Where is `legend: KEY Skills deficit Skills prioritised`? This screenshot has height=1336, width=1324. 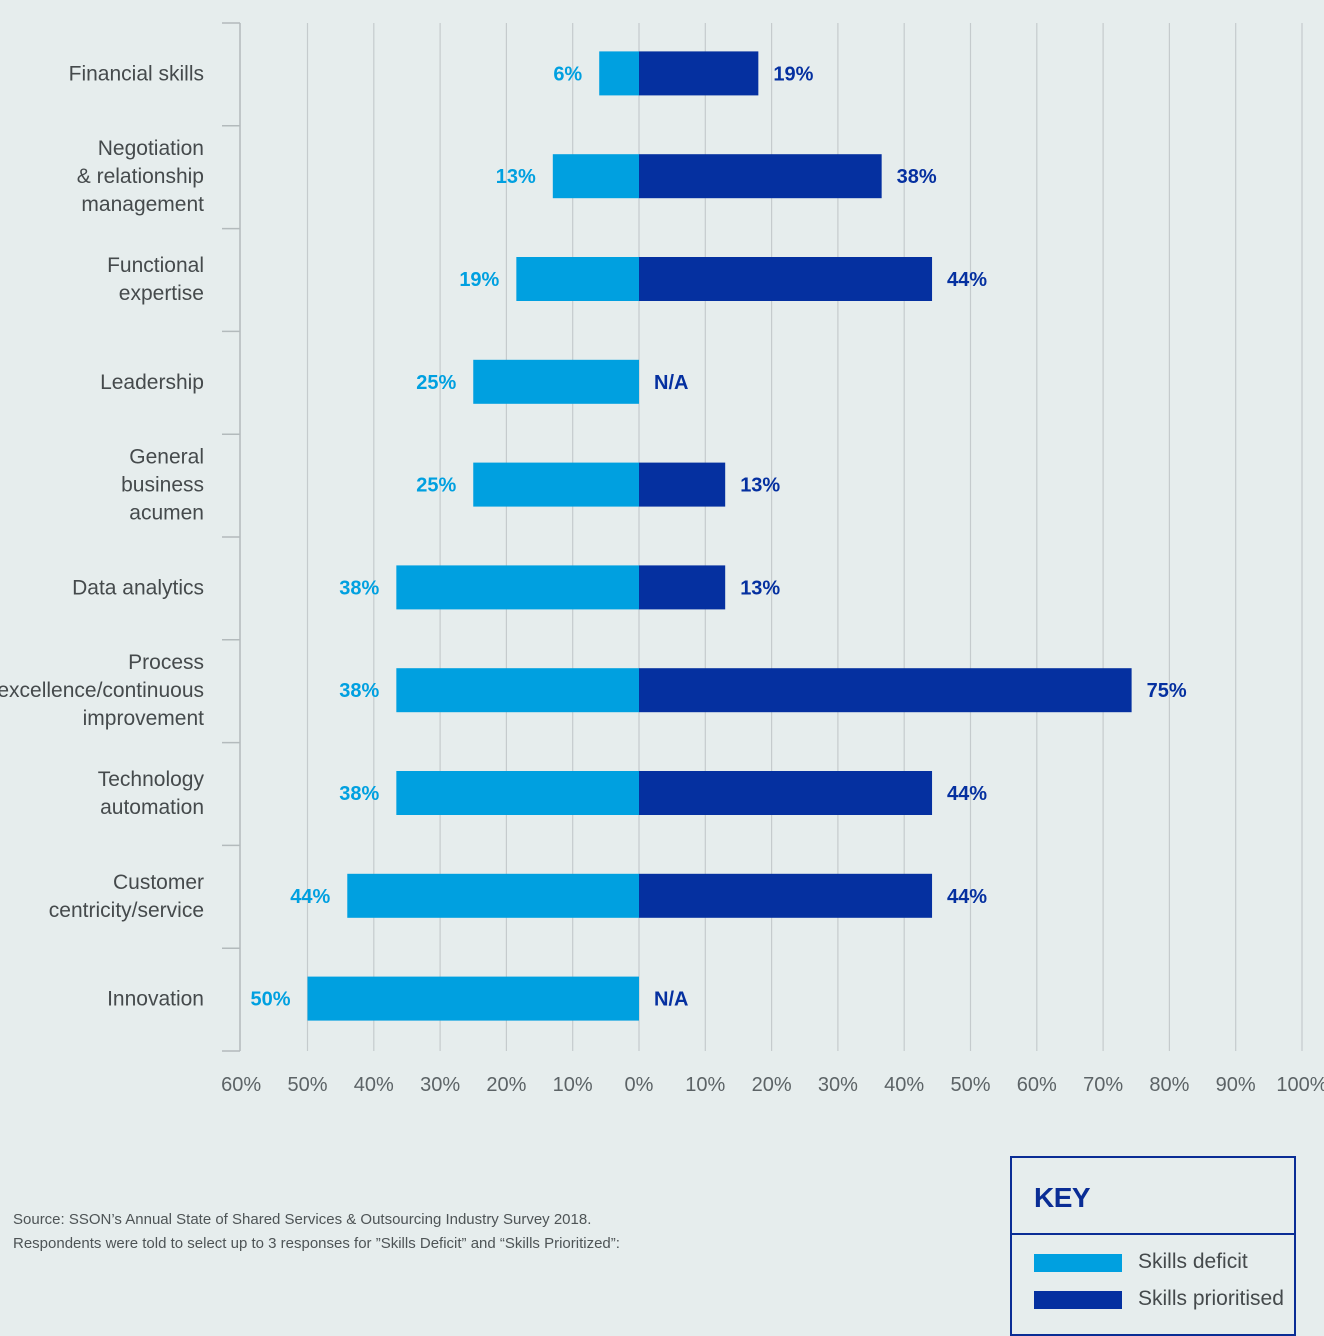
legend: KEY Skills deficit Skills prioritised is located at coordinates (1153, 1246).